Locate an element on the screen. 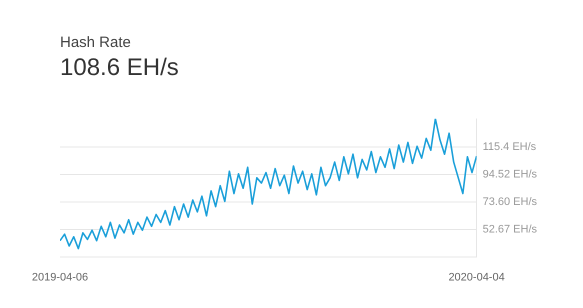 Image resolution: width=583 pixels, height=308 pixels. chart-title: Hash Rate is located at coordinates (95, 43).